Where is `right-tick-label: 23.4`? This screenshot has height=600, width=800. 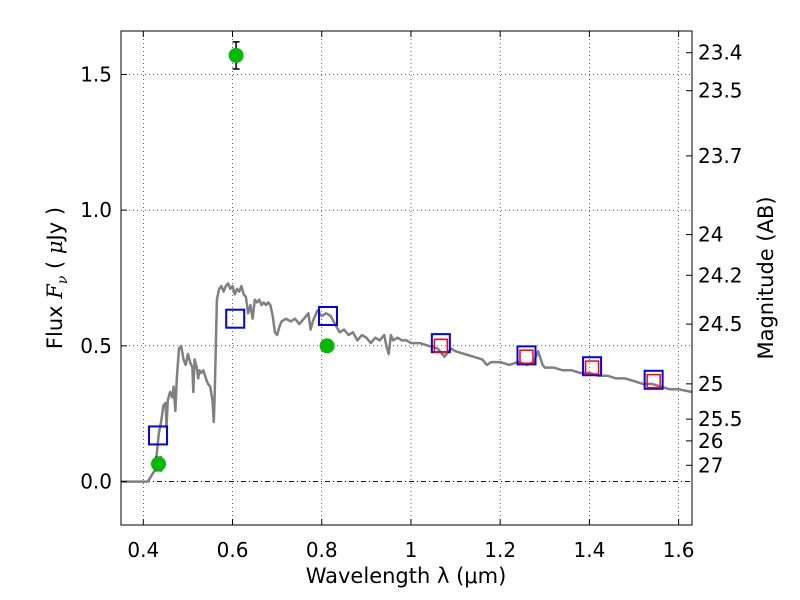
right-tick-label: 23.4 is located at coordinates (720, 53).